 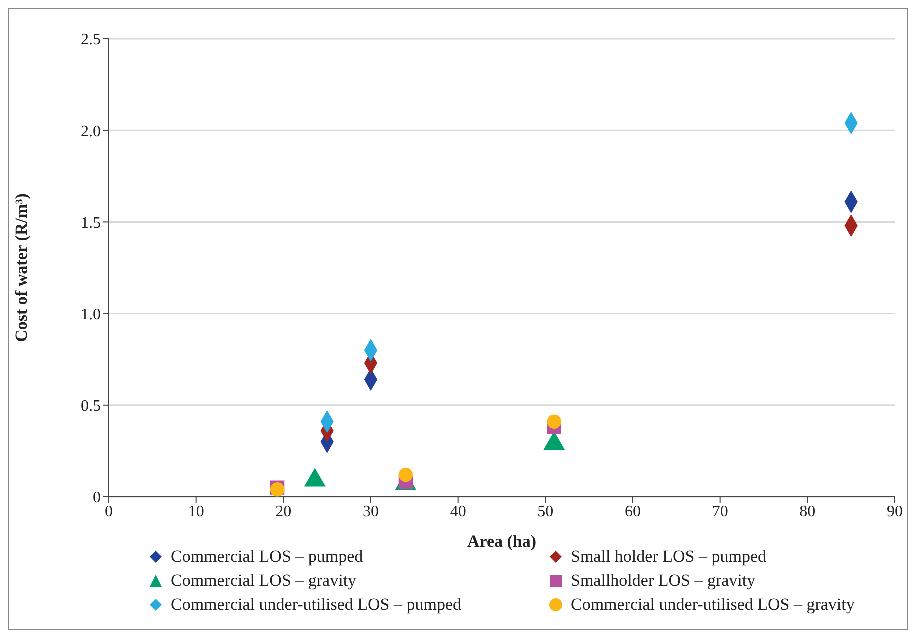 What do you see at coordinates (720, 511) in the screenshot?
I see `x-tick-label: 70` at bounding box center [720, 511].